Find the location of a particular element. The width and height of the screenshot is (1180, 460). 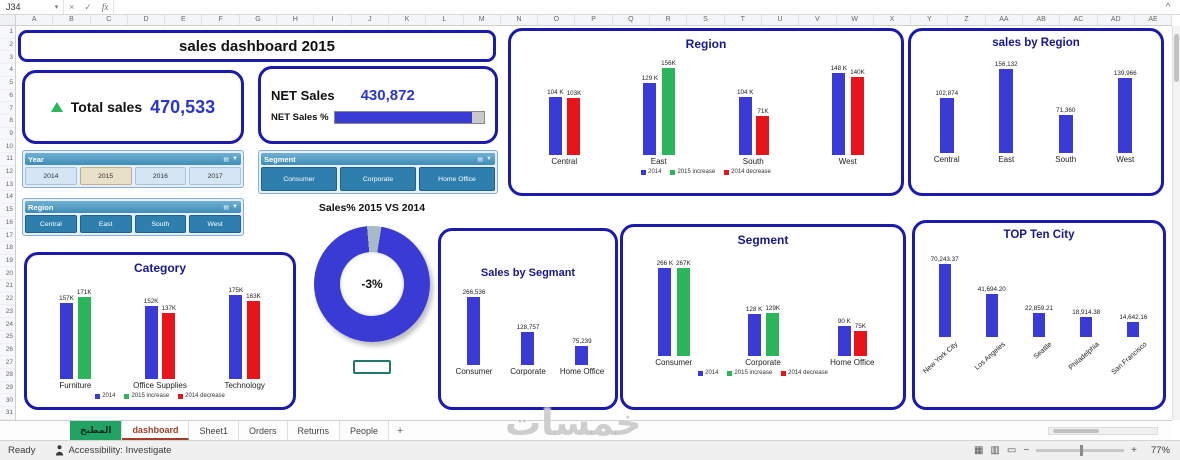

sheet-tab-Sheet1: Sheet1 is located at coordinates (214, 430).